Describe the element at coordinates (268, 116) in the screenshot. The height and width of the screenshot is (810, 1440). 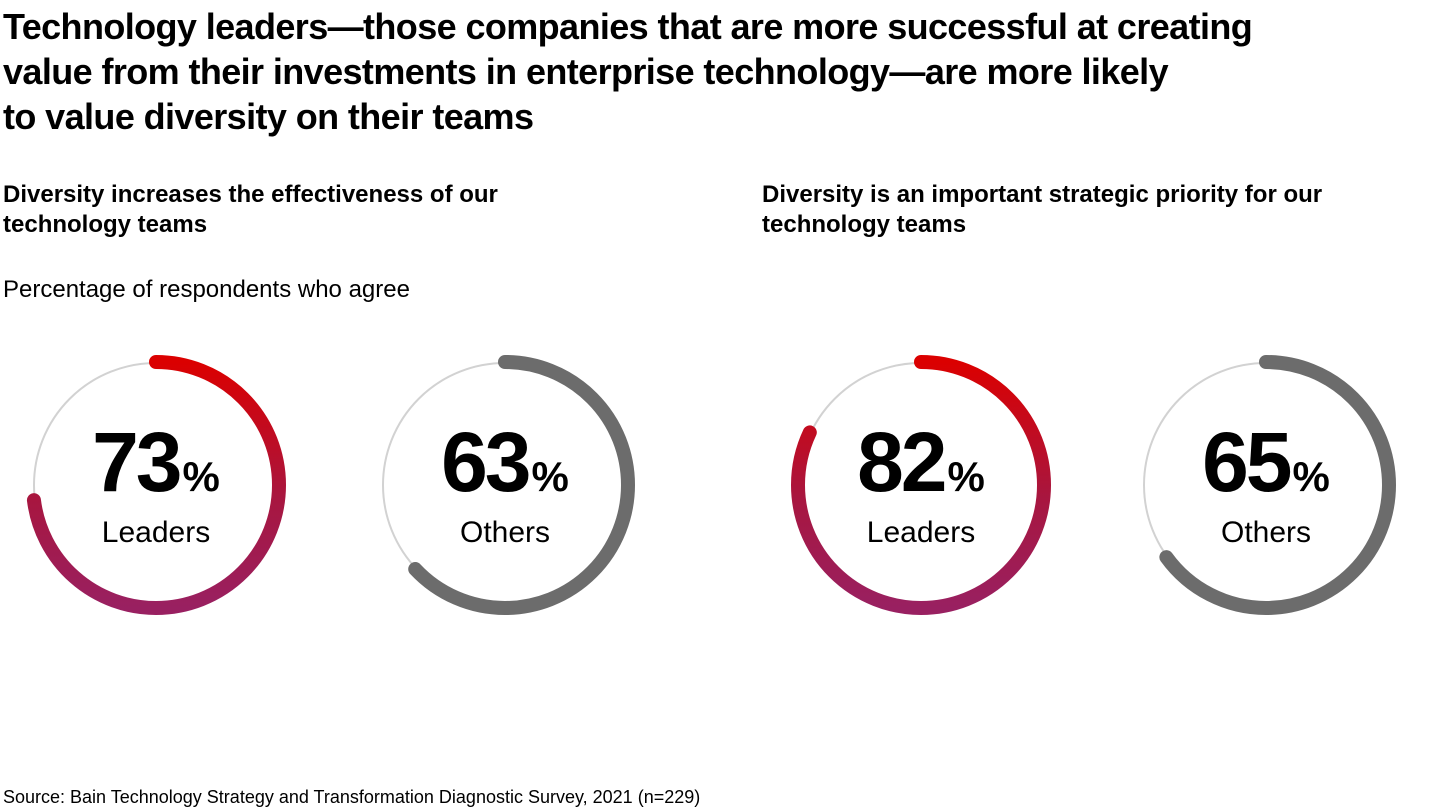
I see `figure-title-line: to value diversity on their teams` at that location.